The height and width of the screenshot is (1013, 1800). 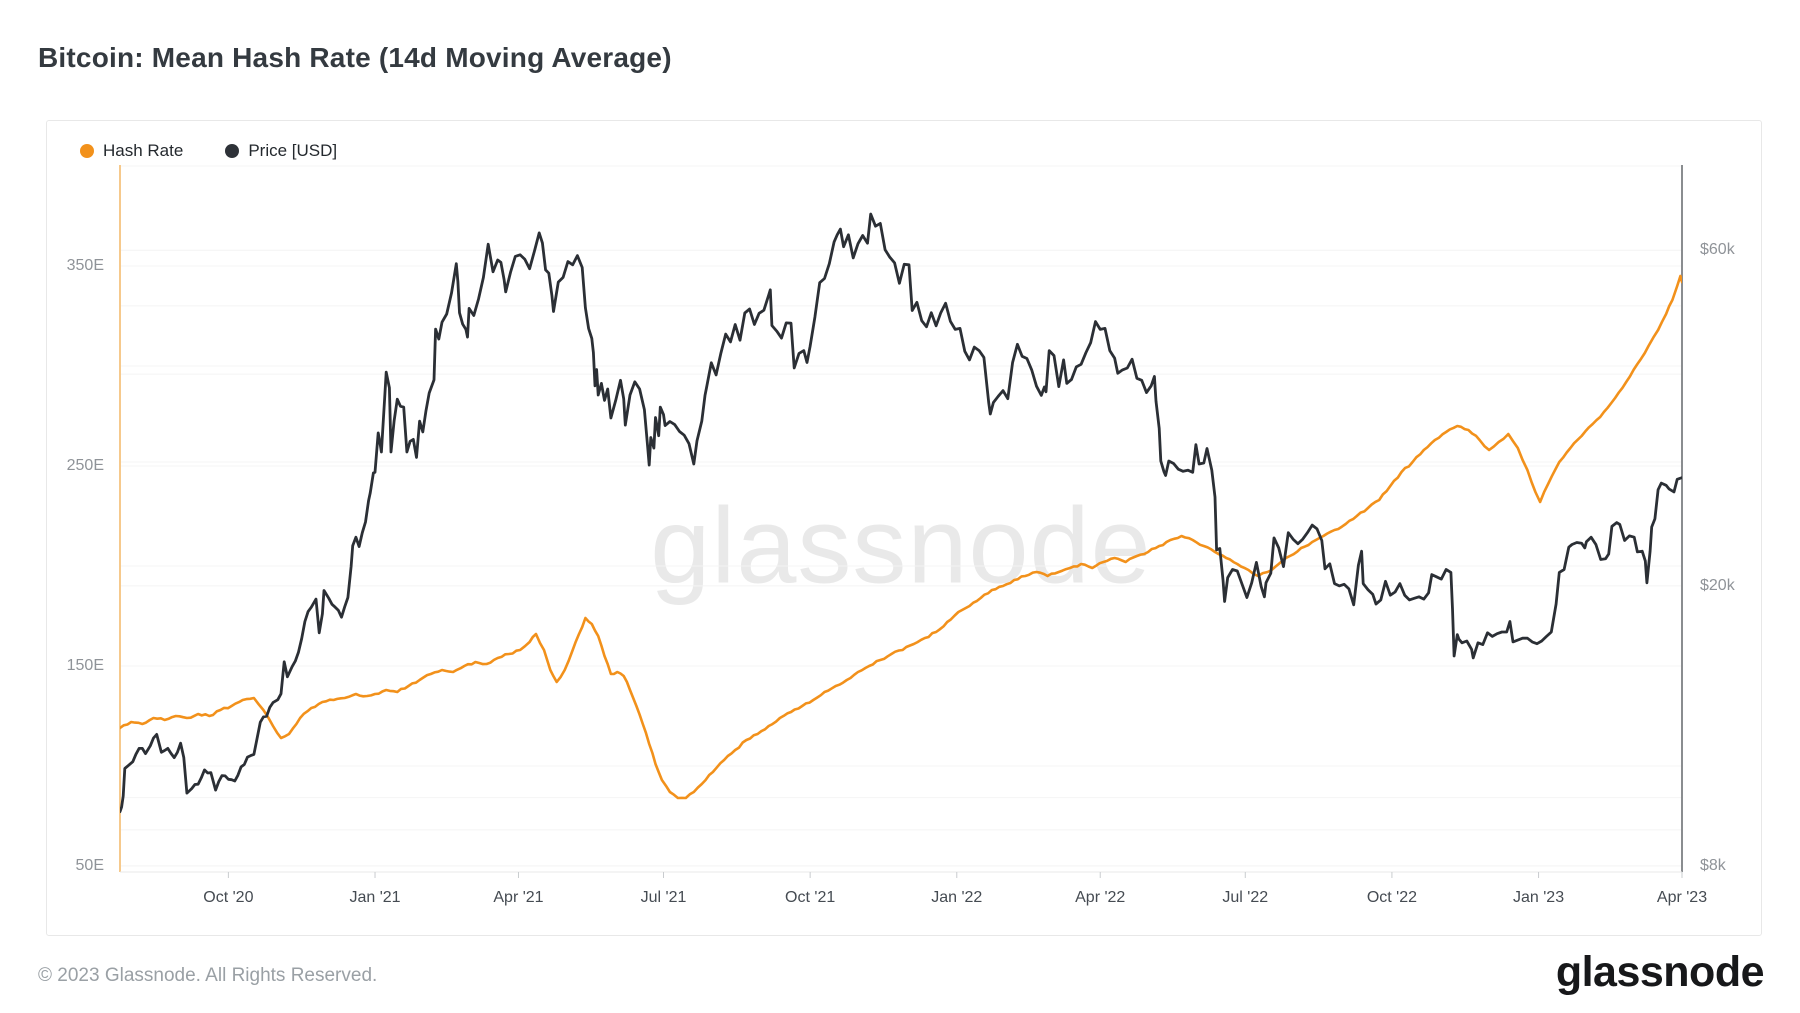 What do you see at coordinates (518, 897) in the screenshot?
I see `x-tick-Apr '21: Apr '21` at bounding box center [518, 897].